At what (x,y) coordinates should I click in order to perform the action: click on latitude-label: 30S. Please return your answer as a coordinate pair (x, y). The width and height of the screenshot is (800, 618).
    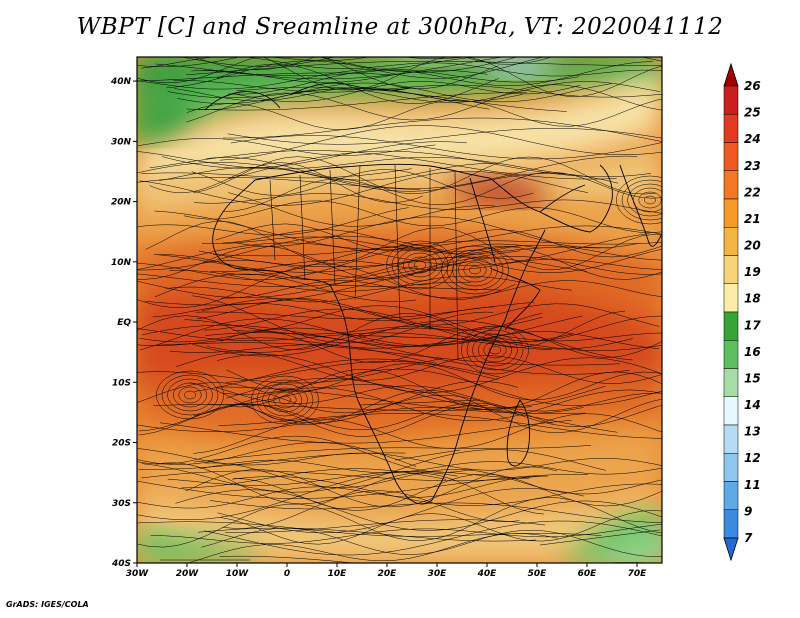
    Looking at the image, I should click on (121, 504).